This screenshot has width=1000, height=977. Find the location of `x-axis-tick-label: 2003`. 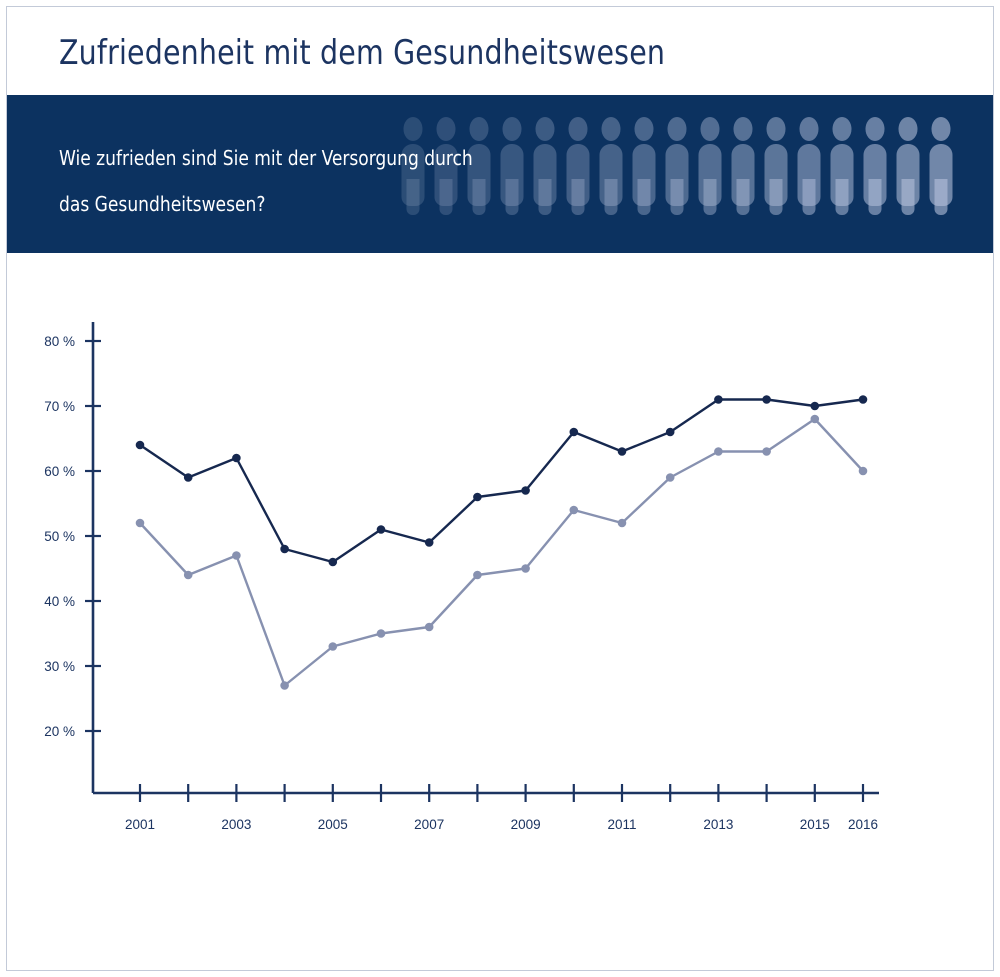

x-axis-tick-label: 2003 is located at coordinates (236, 824).